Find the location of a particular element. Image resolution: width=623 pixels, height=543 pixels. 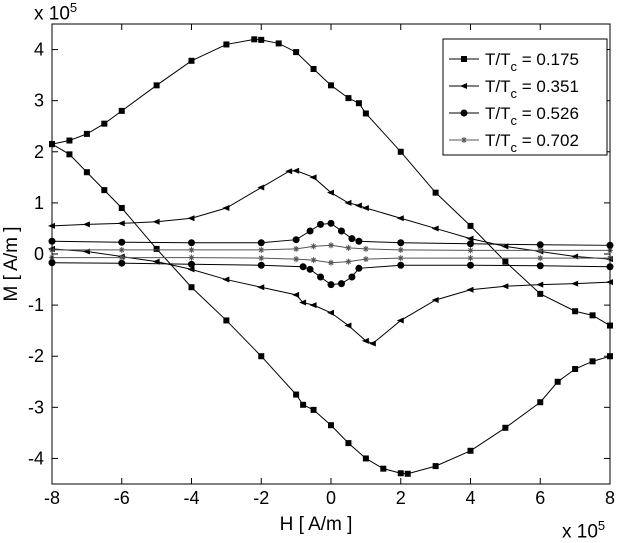

y-tick-label: 1 is located at coordinates (39, 203).